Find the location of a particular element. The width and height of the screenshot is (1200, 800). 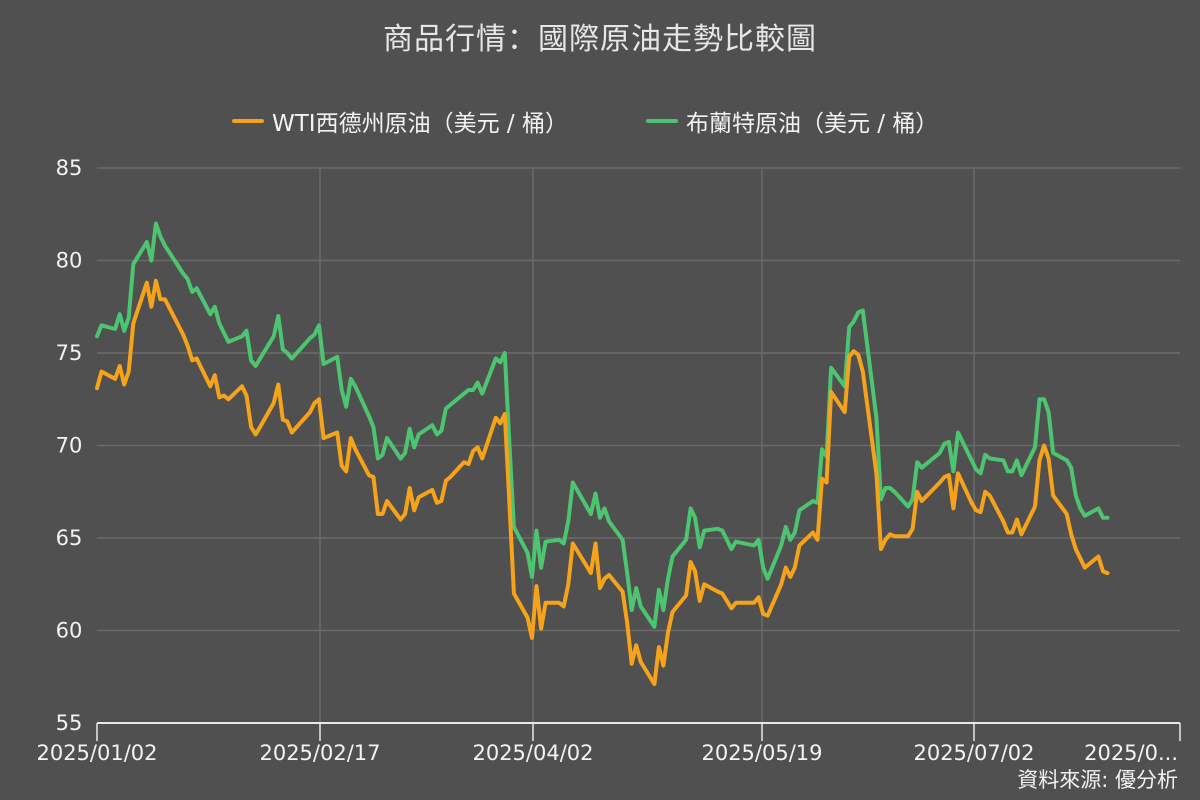

y-tick-label: 70 is located at coordinates (69, 446).